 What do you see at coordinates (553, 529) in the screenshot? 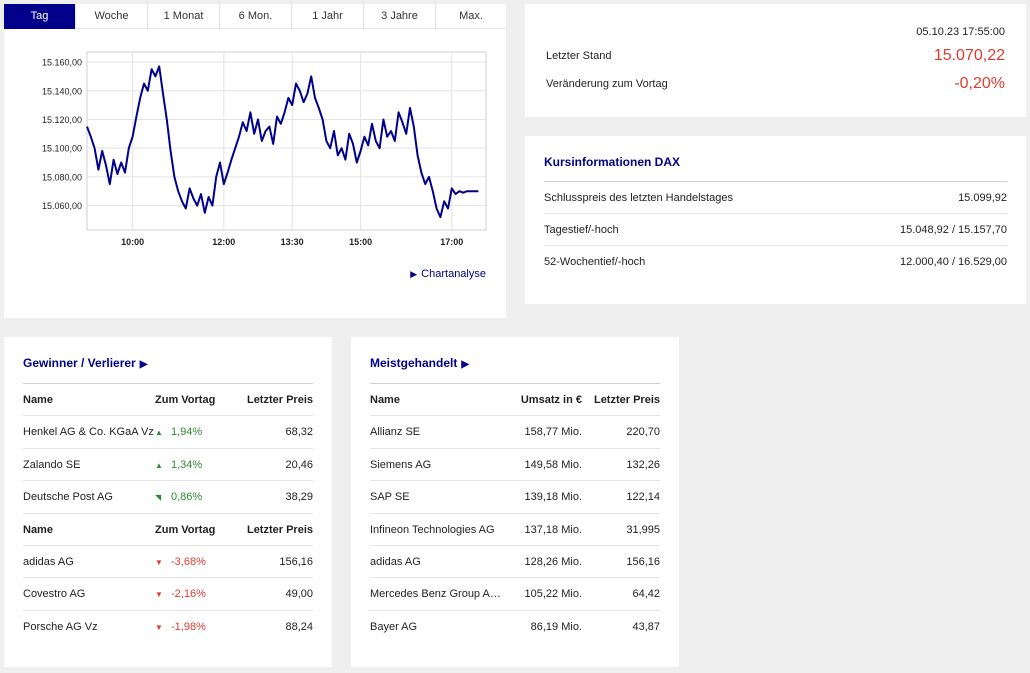
I see `turnover-value: 137,18 Mio.` at bounding box center [553, 529].